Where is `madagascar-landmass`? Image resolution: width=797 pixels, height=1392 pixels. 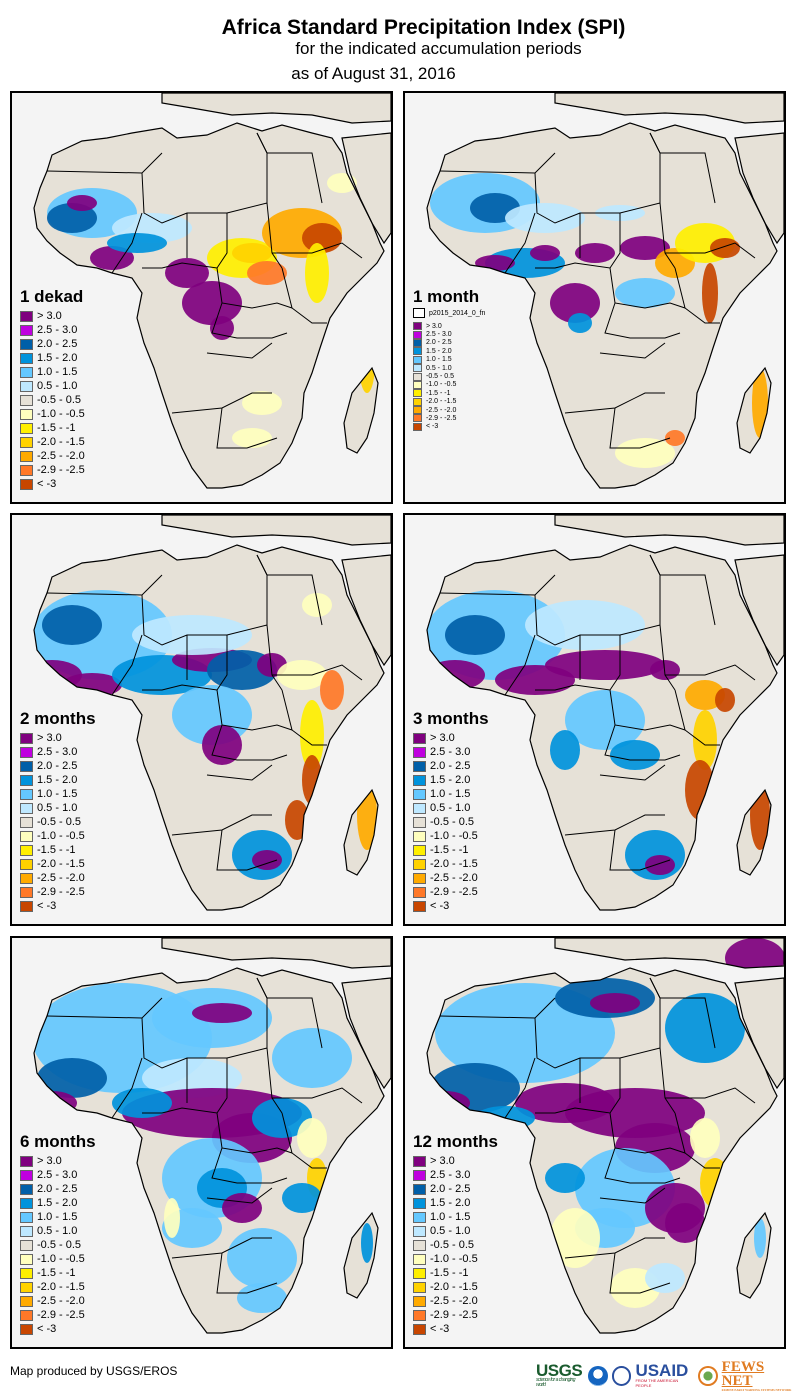
madagascar-landmass is located at coordinates (361, 1255).